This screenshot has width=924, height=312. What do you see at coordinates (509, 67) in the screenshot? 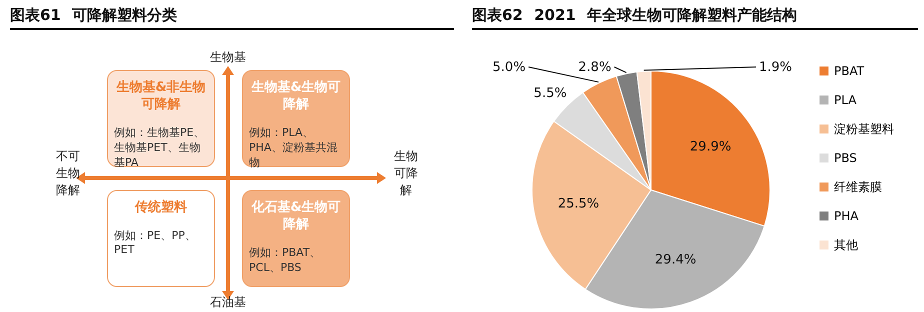
I see `data-label: 5.0%` at bounding box center [509, 67].